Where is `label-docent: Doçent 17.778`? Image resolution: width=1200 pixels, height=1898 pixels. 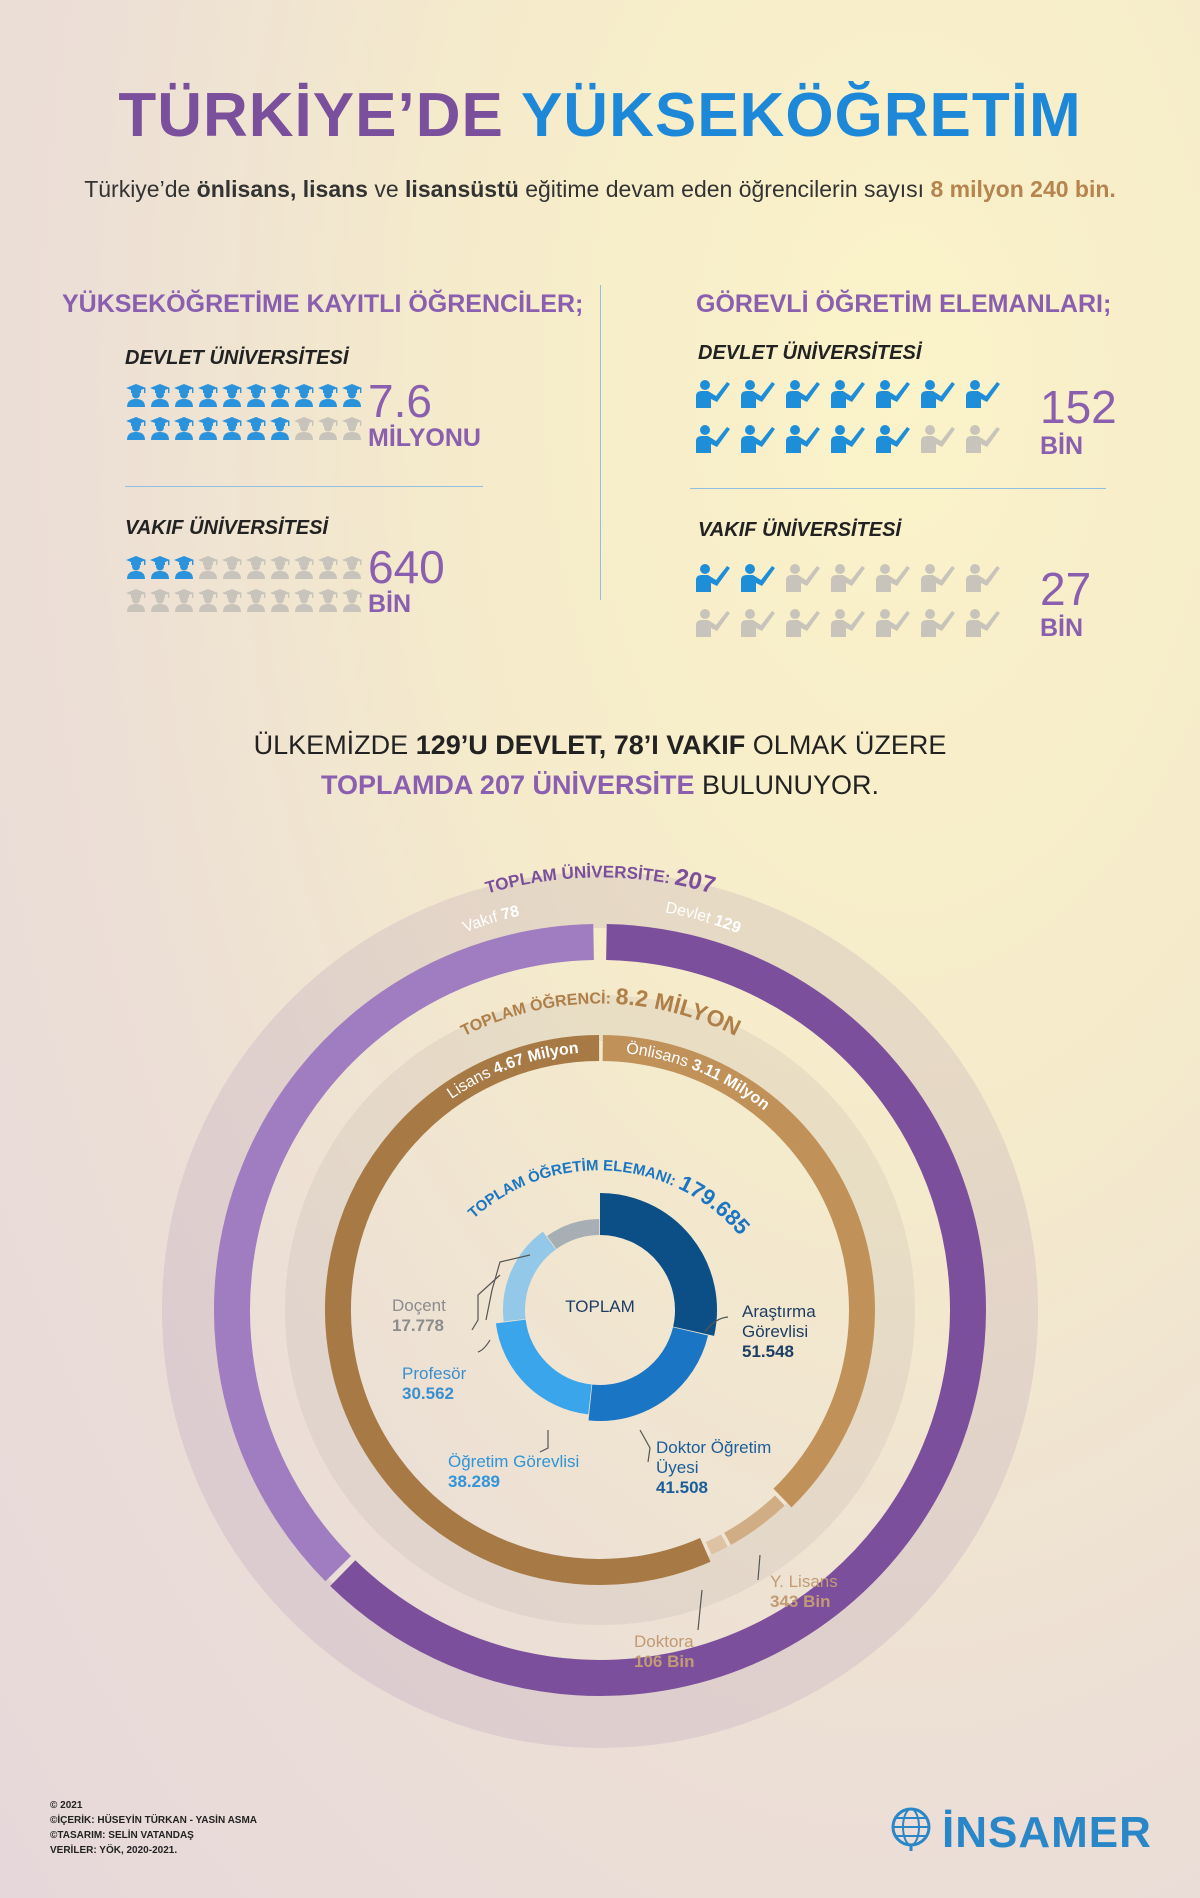 label-docent: Doçent 17.778 is located at coordinates (419, 1315).